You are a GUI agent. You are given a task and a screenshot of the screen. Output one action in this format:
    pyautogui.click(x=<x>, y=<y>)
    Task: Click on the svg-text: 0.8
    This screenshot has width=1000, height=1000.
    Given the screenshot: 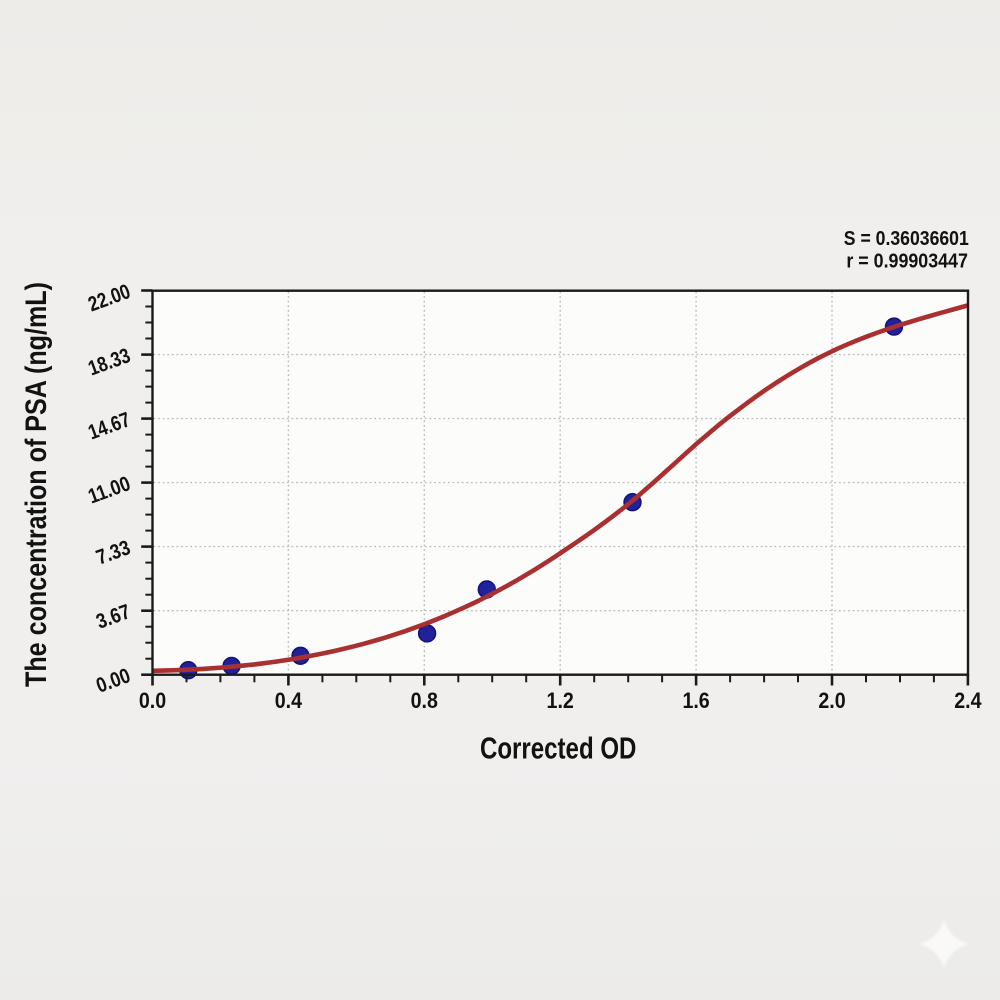 What is the action you would take?
    pyautogui.click(x=424, y=700)
    